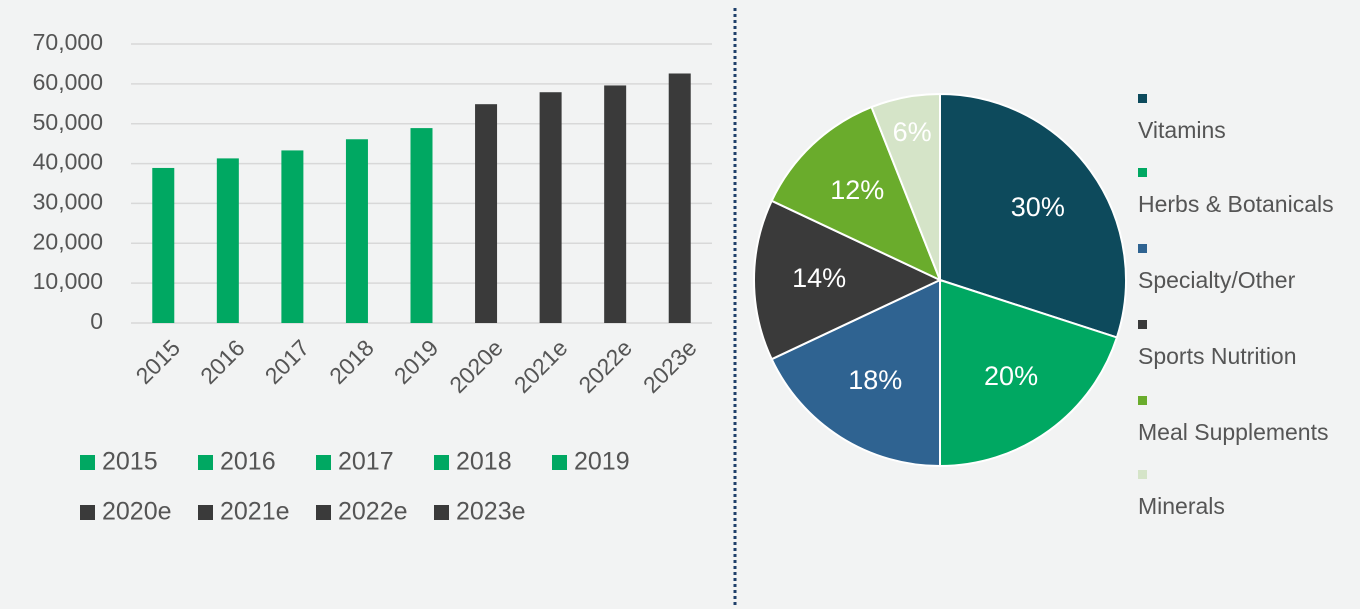 This screenshot has width=1360, height=609. I want to click on legend-label: Vitamins, so click(1182, 130).